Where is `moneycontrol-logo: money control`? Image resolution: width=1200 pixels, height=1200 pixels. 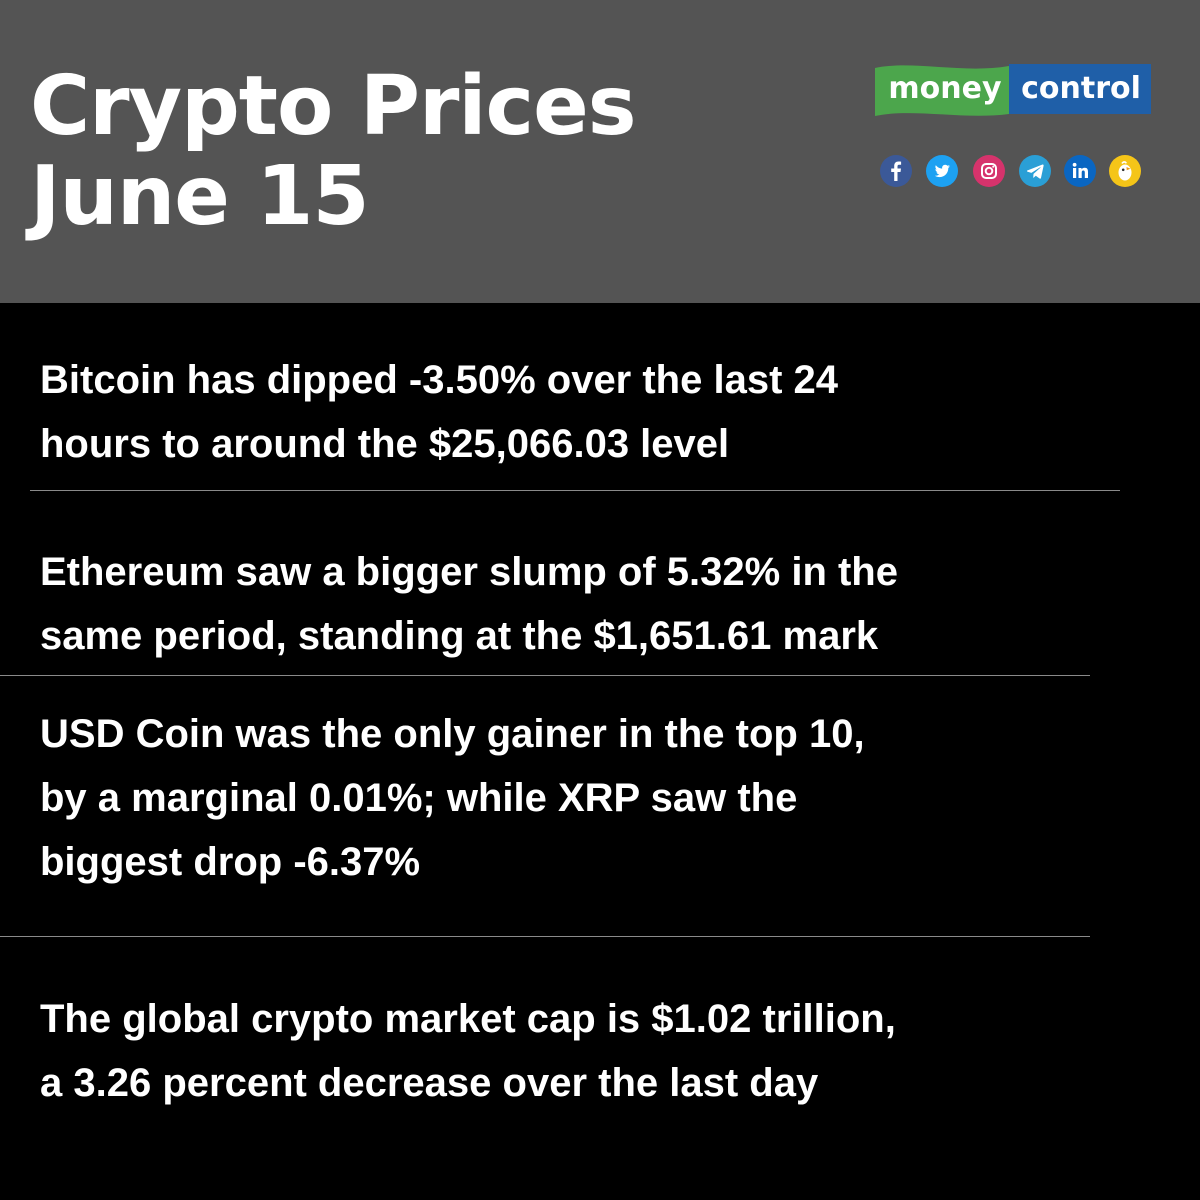 moneycontrol-logo: money control is located at coordinates (1013, 90).